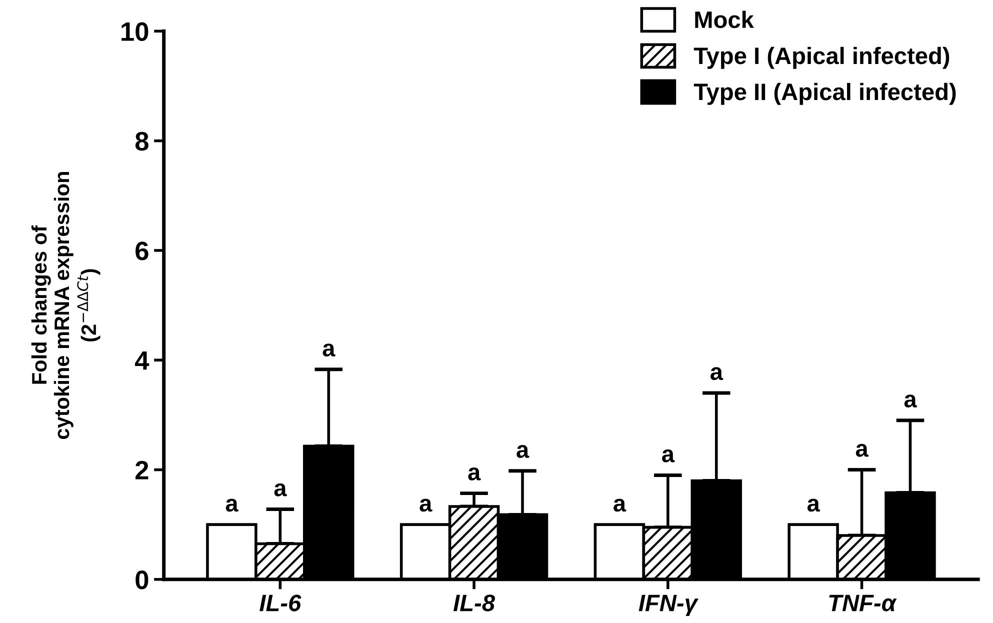  I want to click on y-tick-label: 6, so click(142, 251).